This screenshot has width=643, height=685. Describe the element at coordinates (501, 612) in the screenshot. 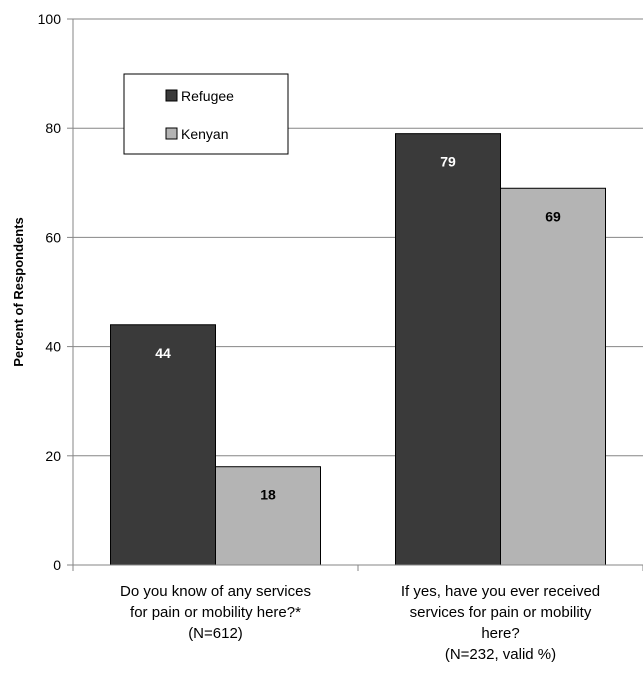

I see `category-label: services for pain or mobility` at that location.